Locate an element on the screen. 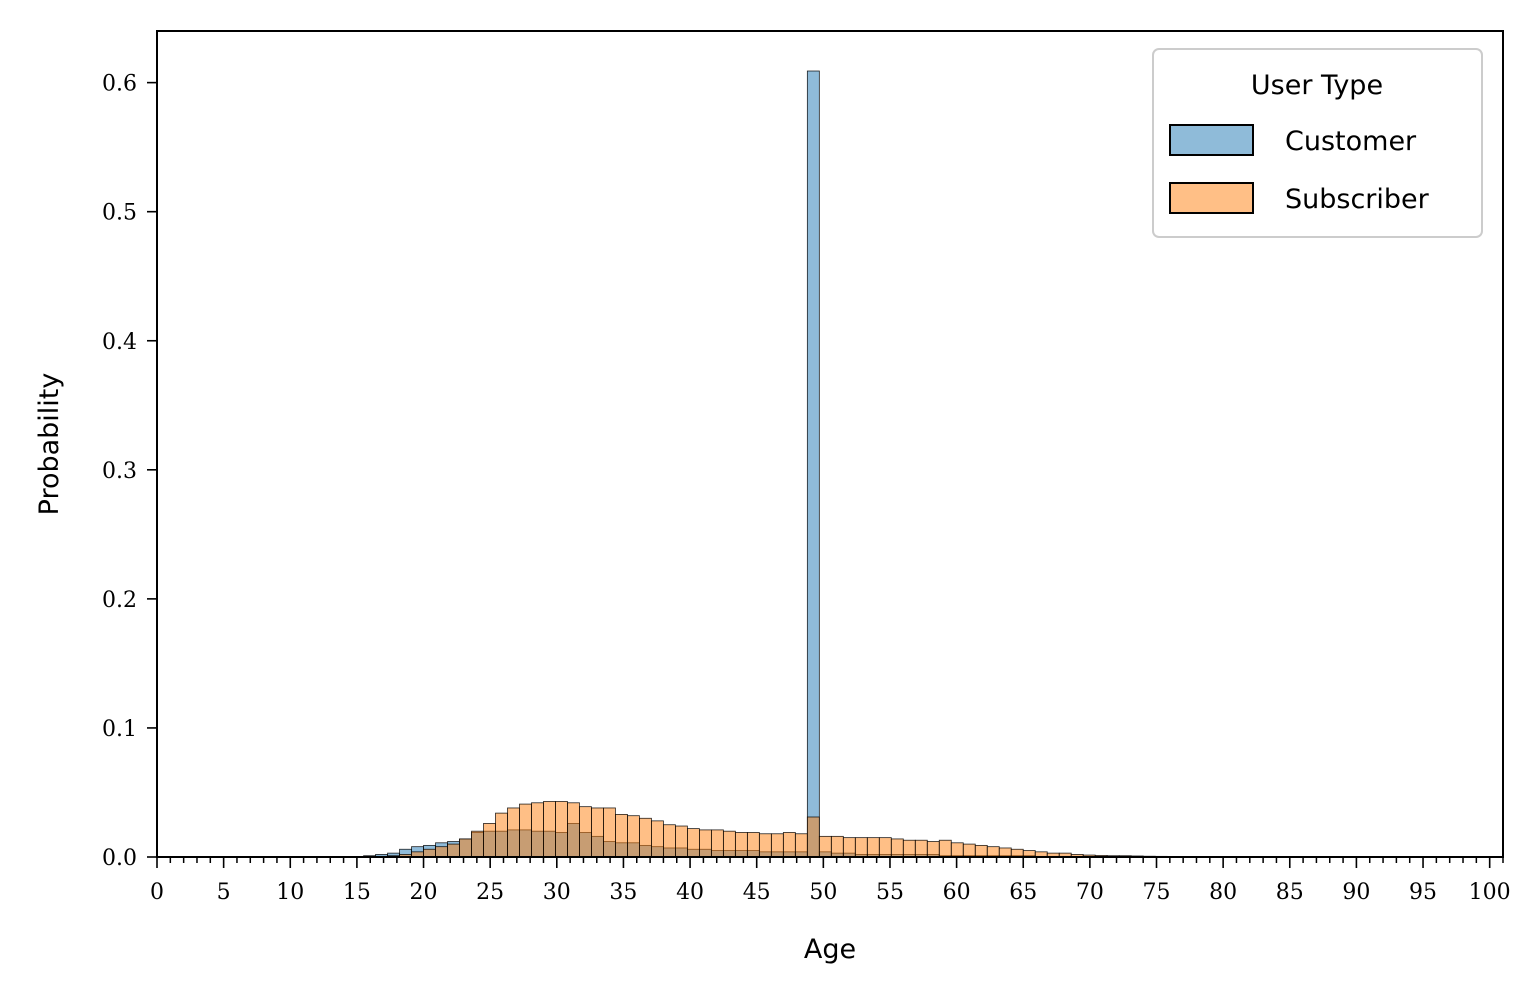  x-tick-label: 25 is located at coordinates (490, 892).